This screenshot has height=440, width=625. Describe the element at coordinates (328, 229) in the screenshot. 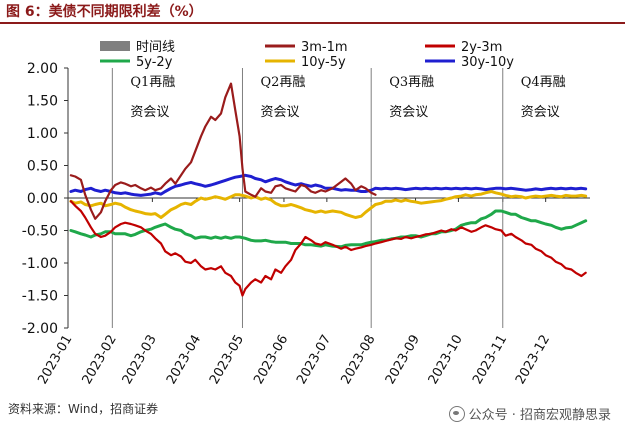

I see `series-line-5y-2y` at that location.